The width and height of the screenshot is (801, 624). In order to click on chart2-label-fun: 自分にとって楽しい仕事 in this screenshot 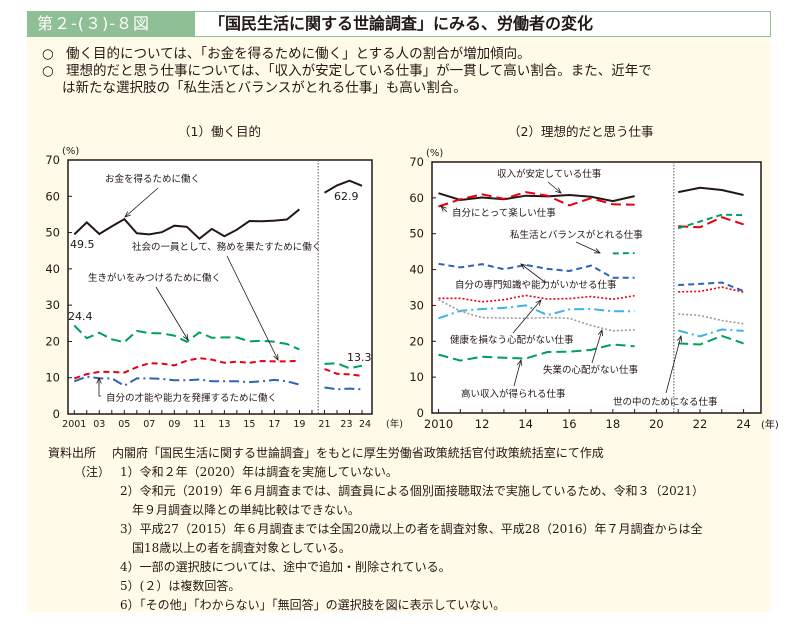, I will do `click(504, 213)`.